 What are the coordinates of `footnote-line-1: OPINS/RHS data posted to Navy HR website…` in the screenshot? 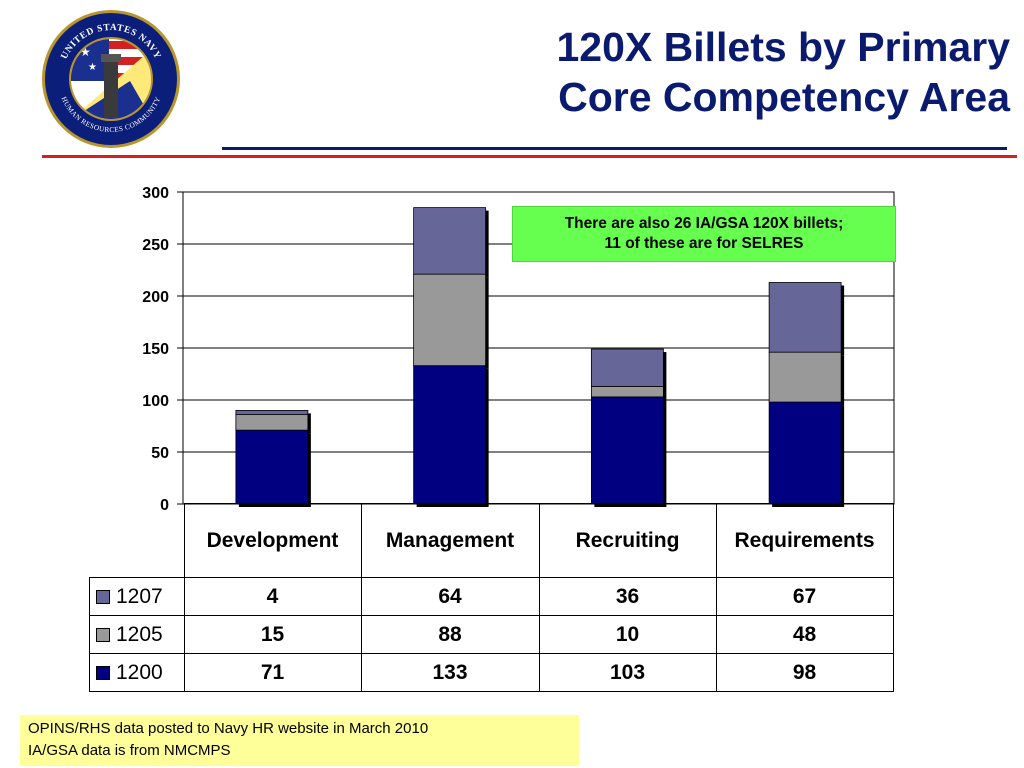 It's located at (228, 728).